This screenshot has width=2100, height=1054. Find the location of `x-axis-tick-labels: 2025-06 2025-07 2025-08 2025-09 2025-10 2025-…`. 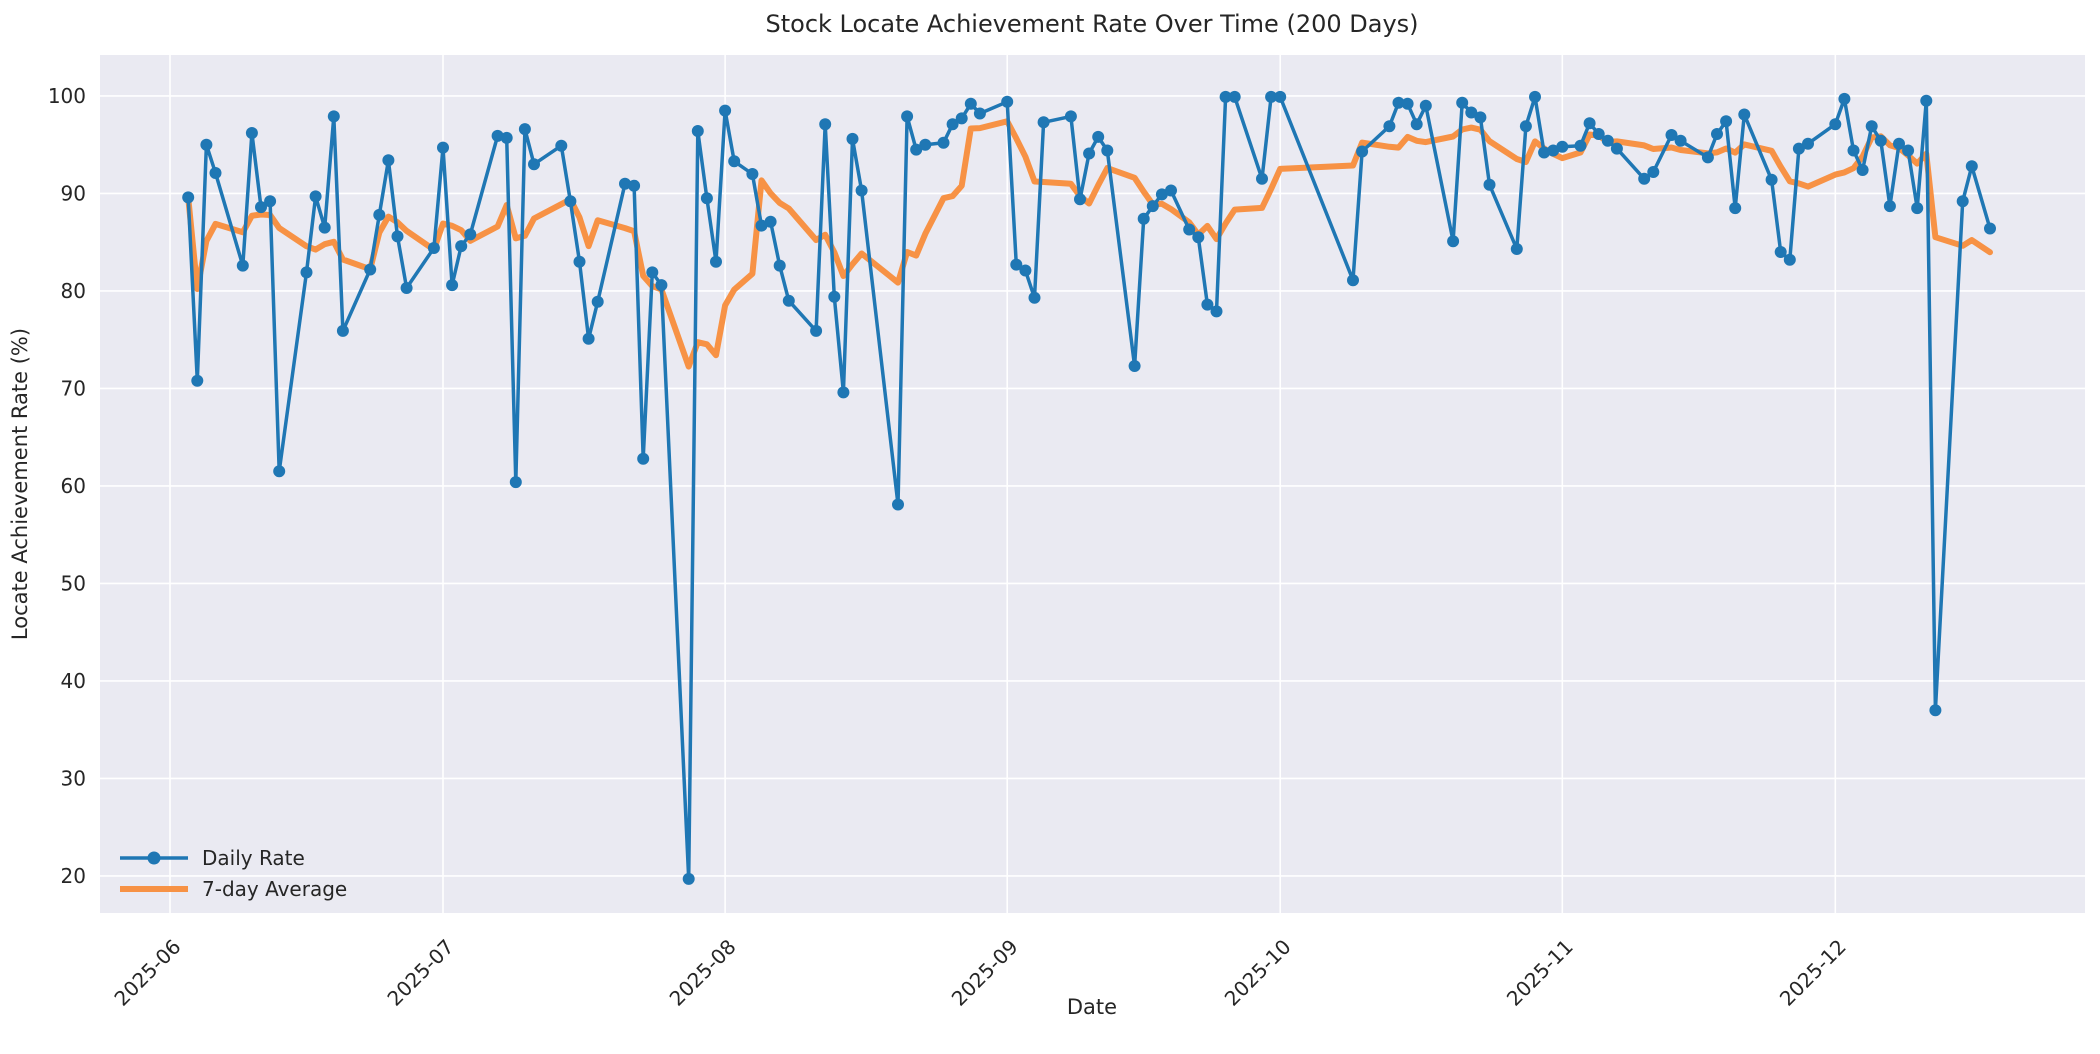

x-axis-tick-labels: 2025-06 2025-07 2025-08 2025-09 2025-10 2025-… is located at coordinates (979, 973).